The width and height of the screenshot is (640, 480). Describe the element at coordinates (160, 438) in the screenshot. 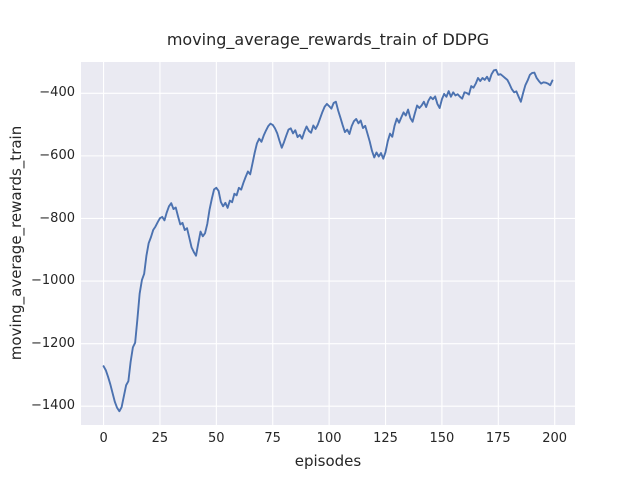

I see `x-tick-label: 25` at that location.